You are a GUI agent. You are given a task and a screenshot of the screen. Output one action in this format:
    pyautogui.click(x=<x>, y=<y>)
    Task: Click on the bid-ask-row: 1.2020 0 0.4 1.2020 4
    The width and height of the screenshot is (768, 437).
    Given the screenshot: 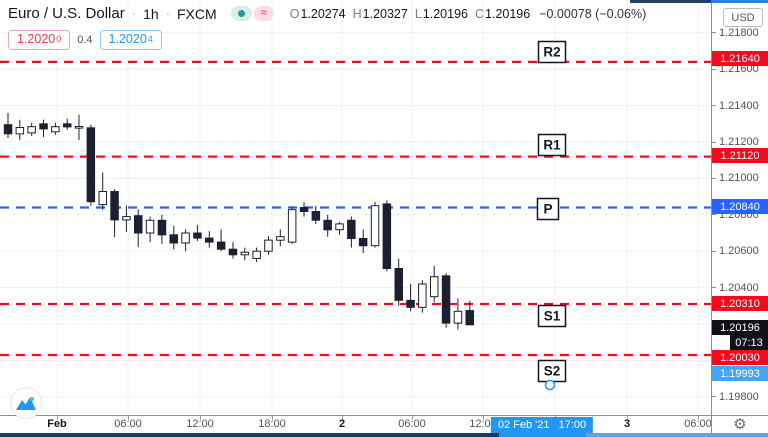 What is the action you would take?
    pyautogui.click(x=85, y=40)
    